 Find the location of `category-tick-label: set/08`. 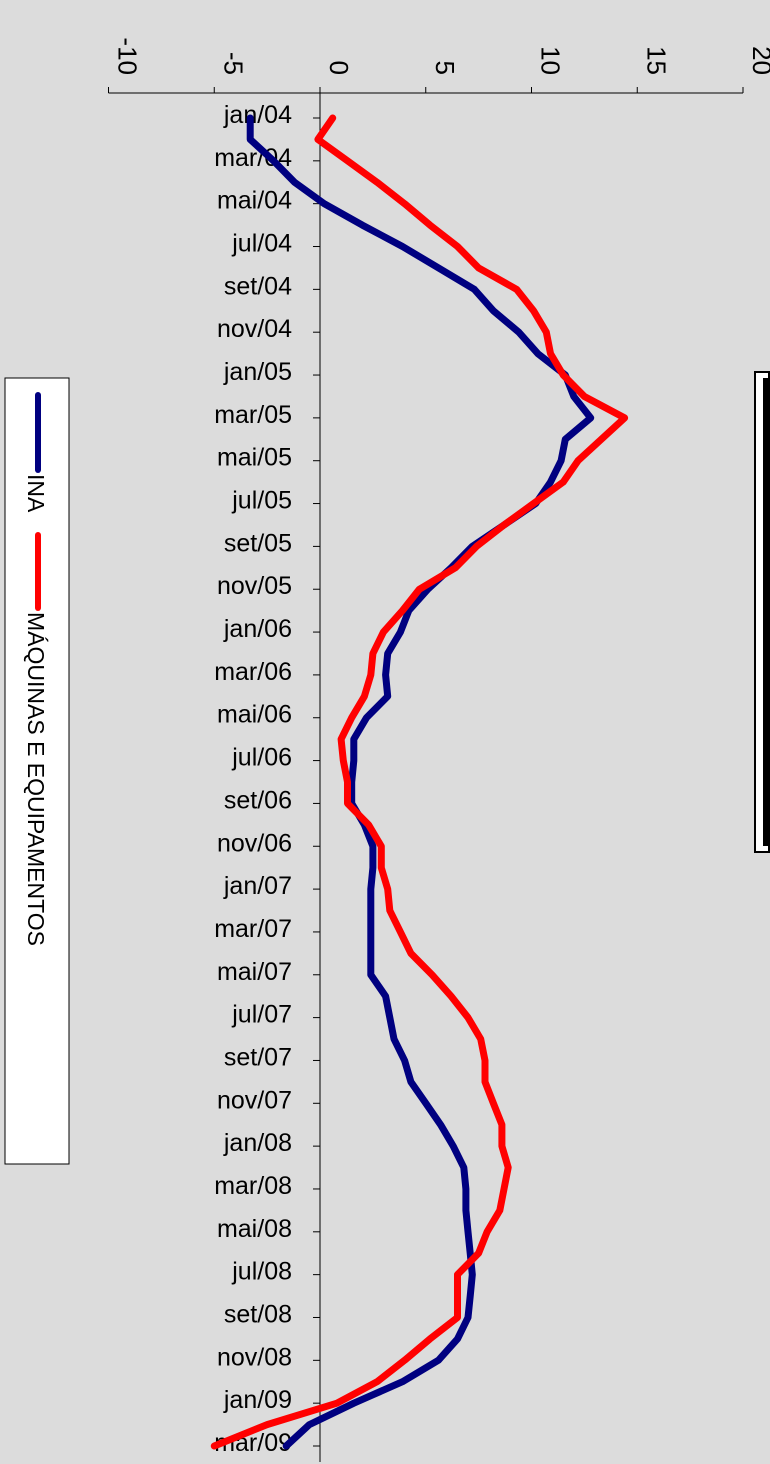

category-tick-label: set/08 is located at coordinates (258, 1314).